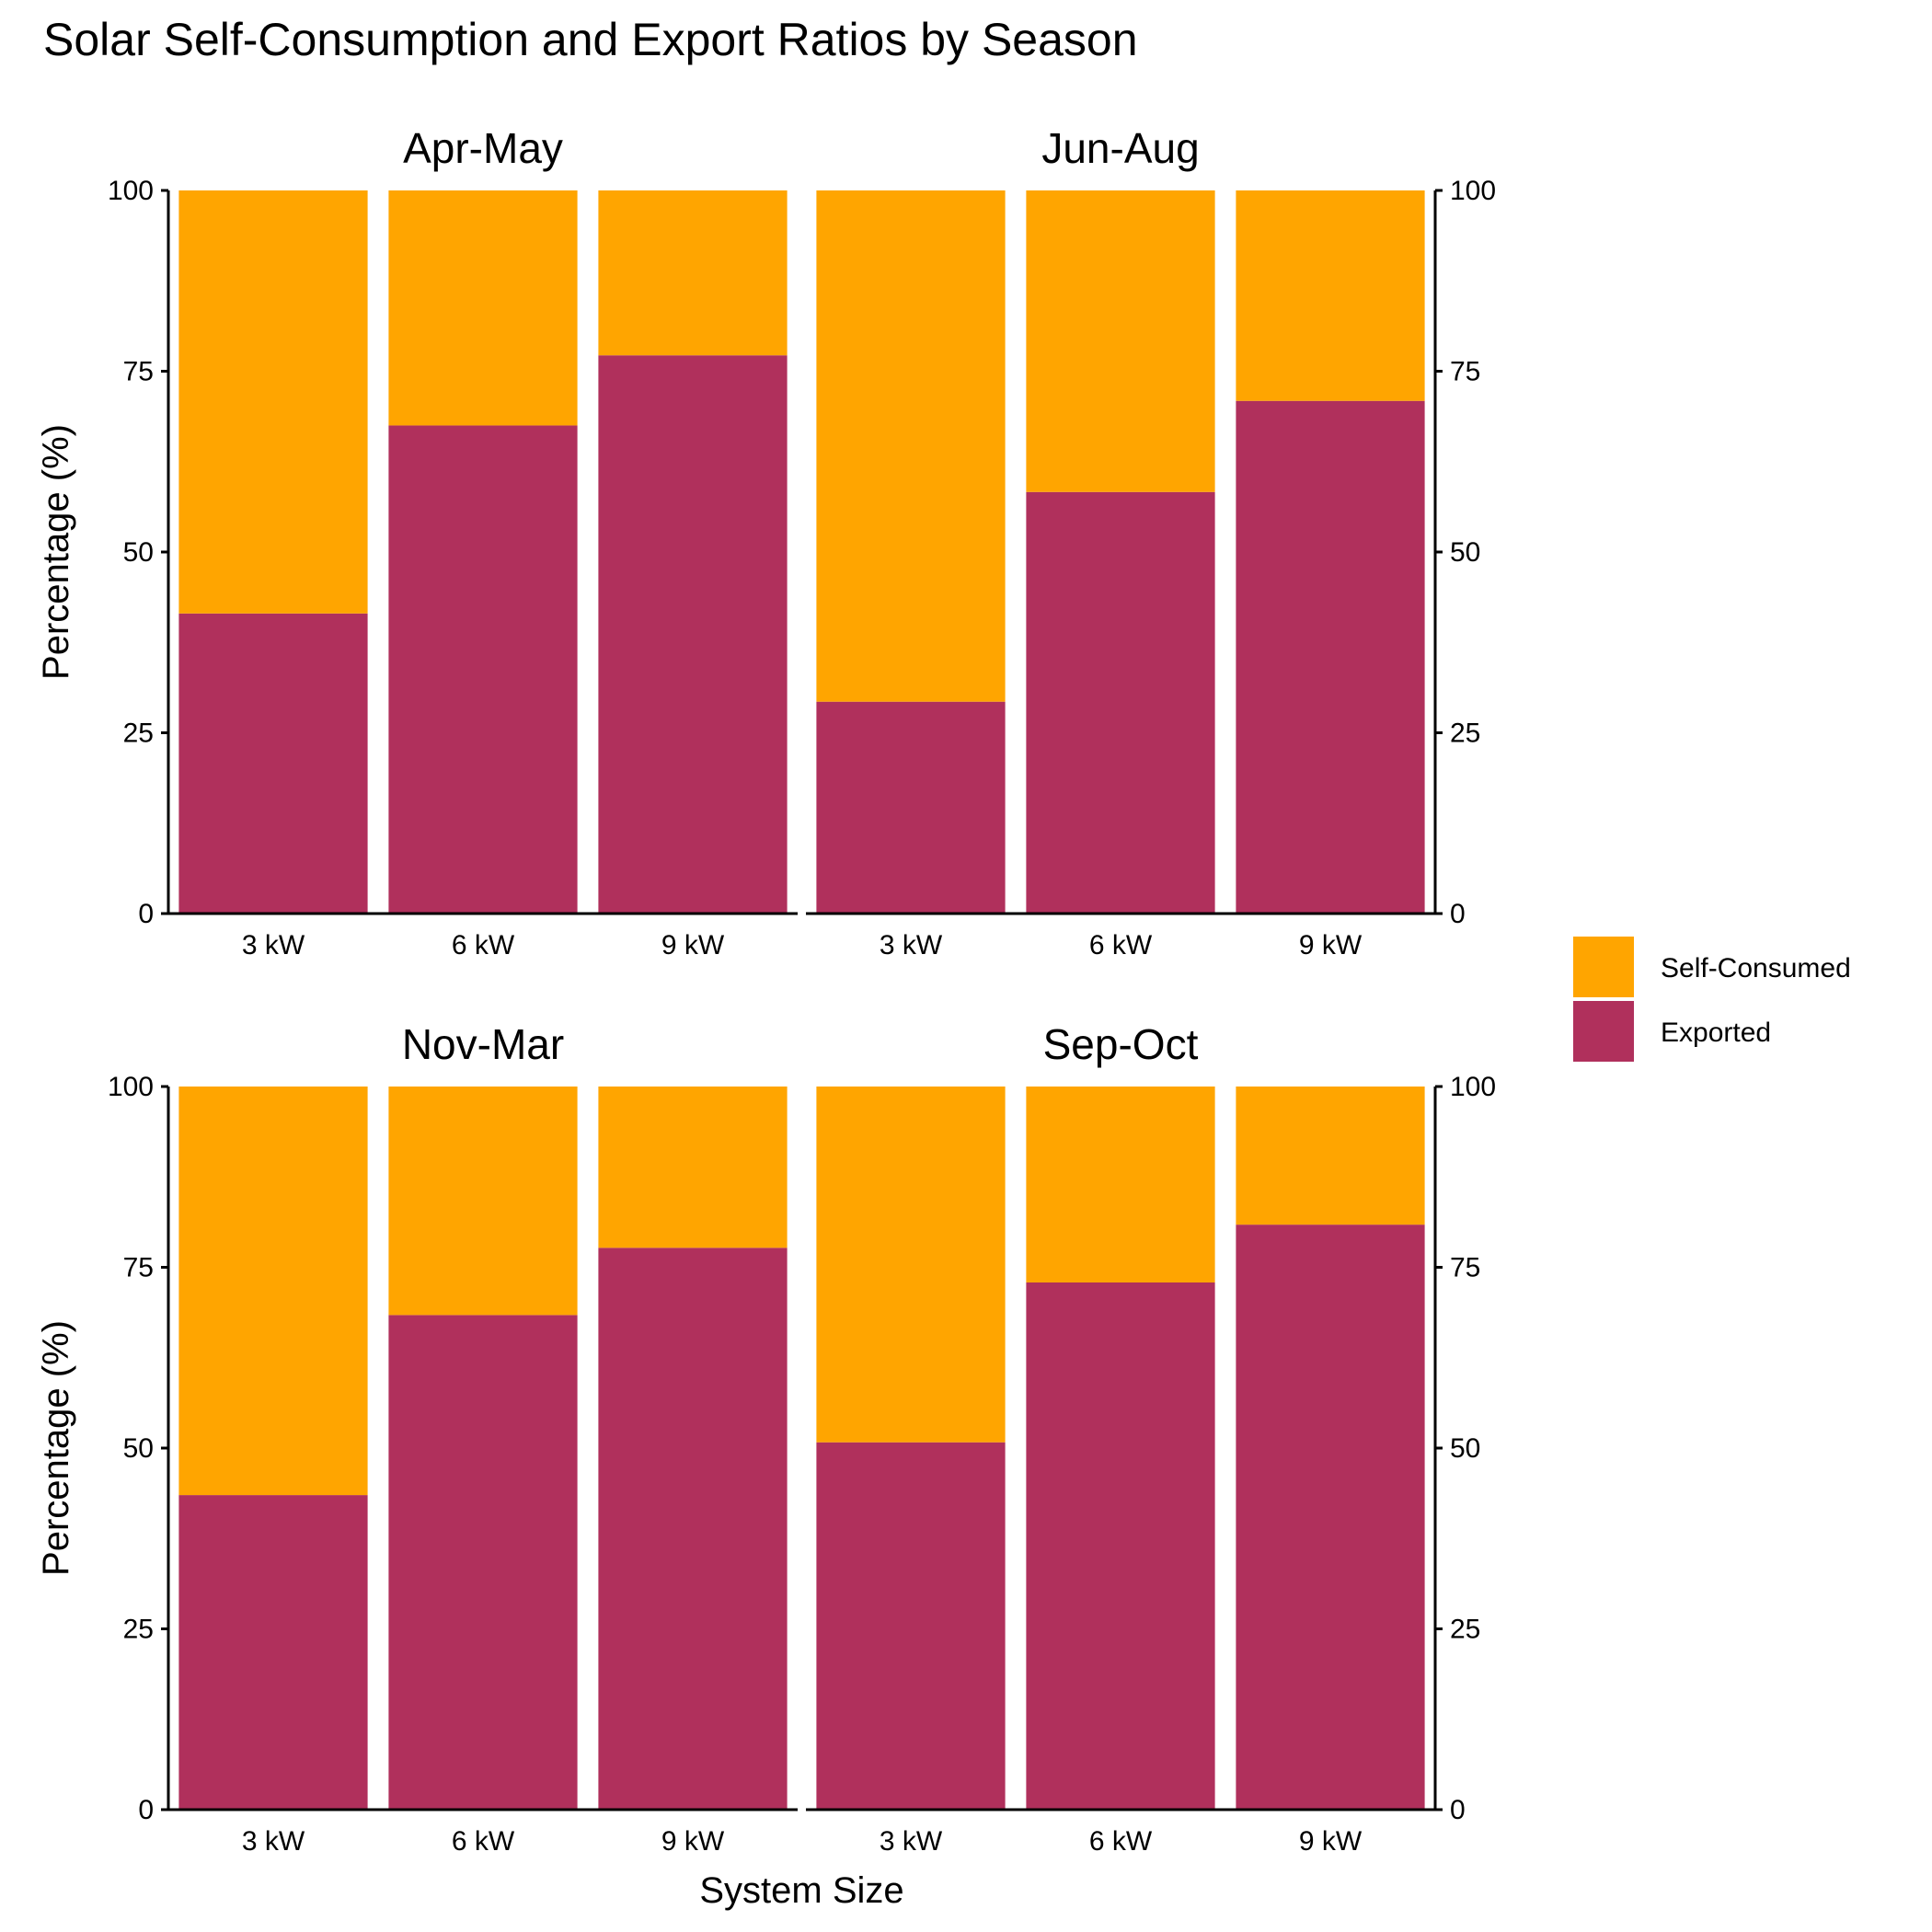  Describe the element at coordinates (1120, 148) in the screenshot. I see `facet-title: Jun-Aug` at that location.